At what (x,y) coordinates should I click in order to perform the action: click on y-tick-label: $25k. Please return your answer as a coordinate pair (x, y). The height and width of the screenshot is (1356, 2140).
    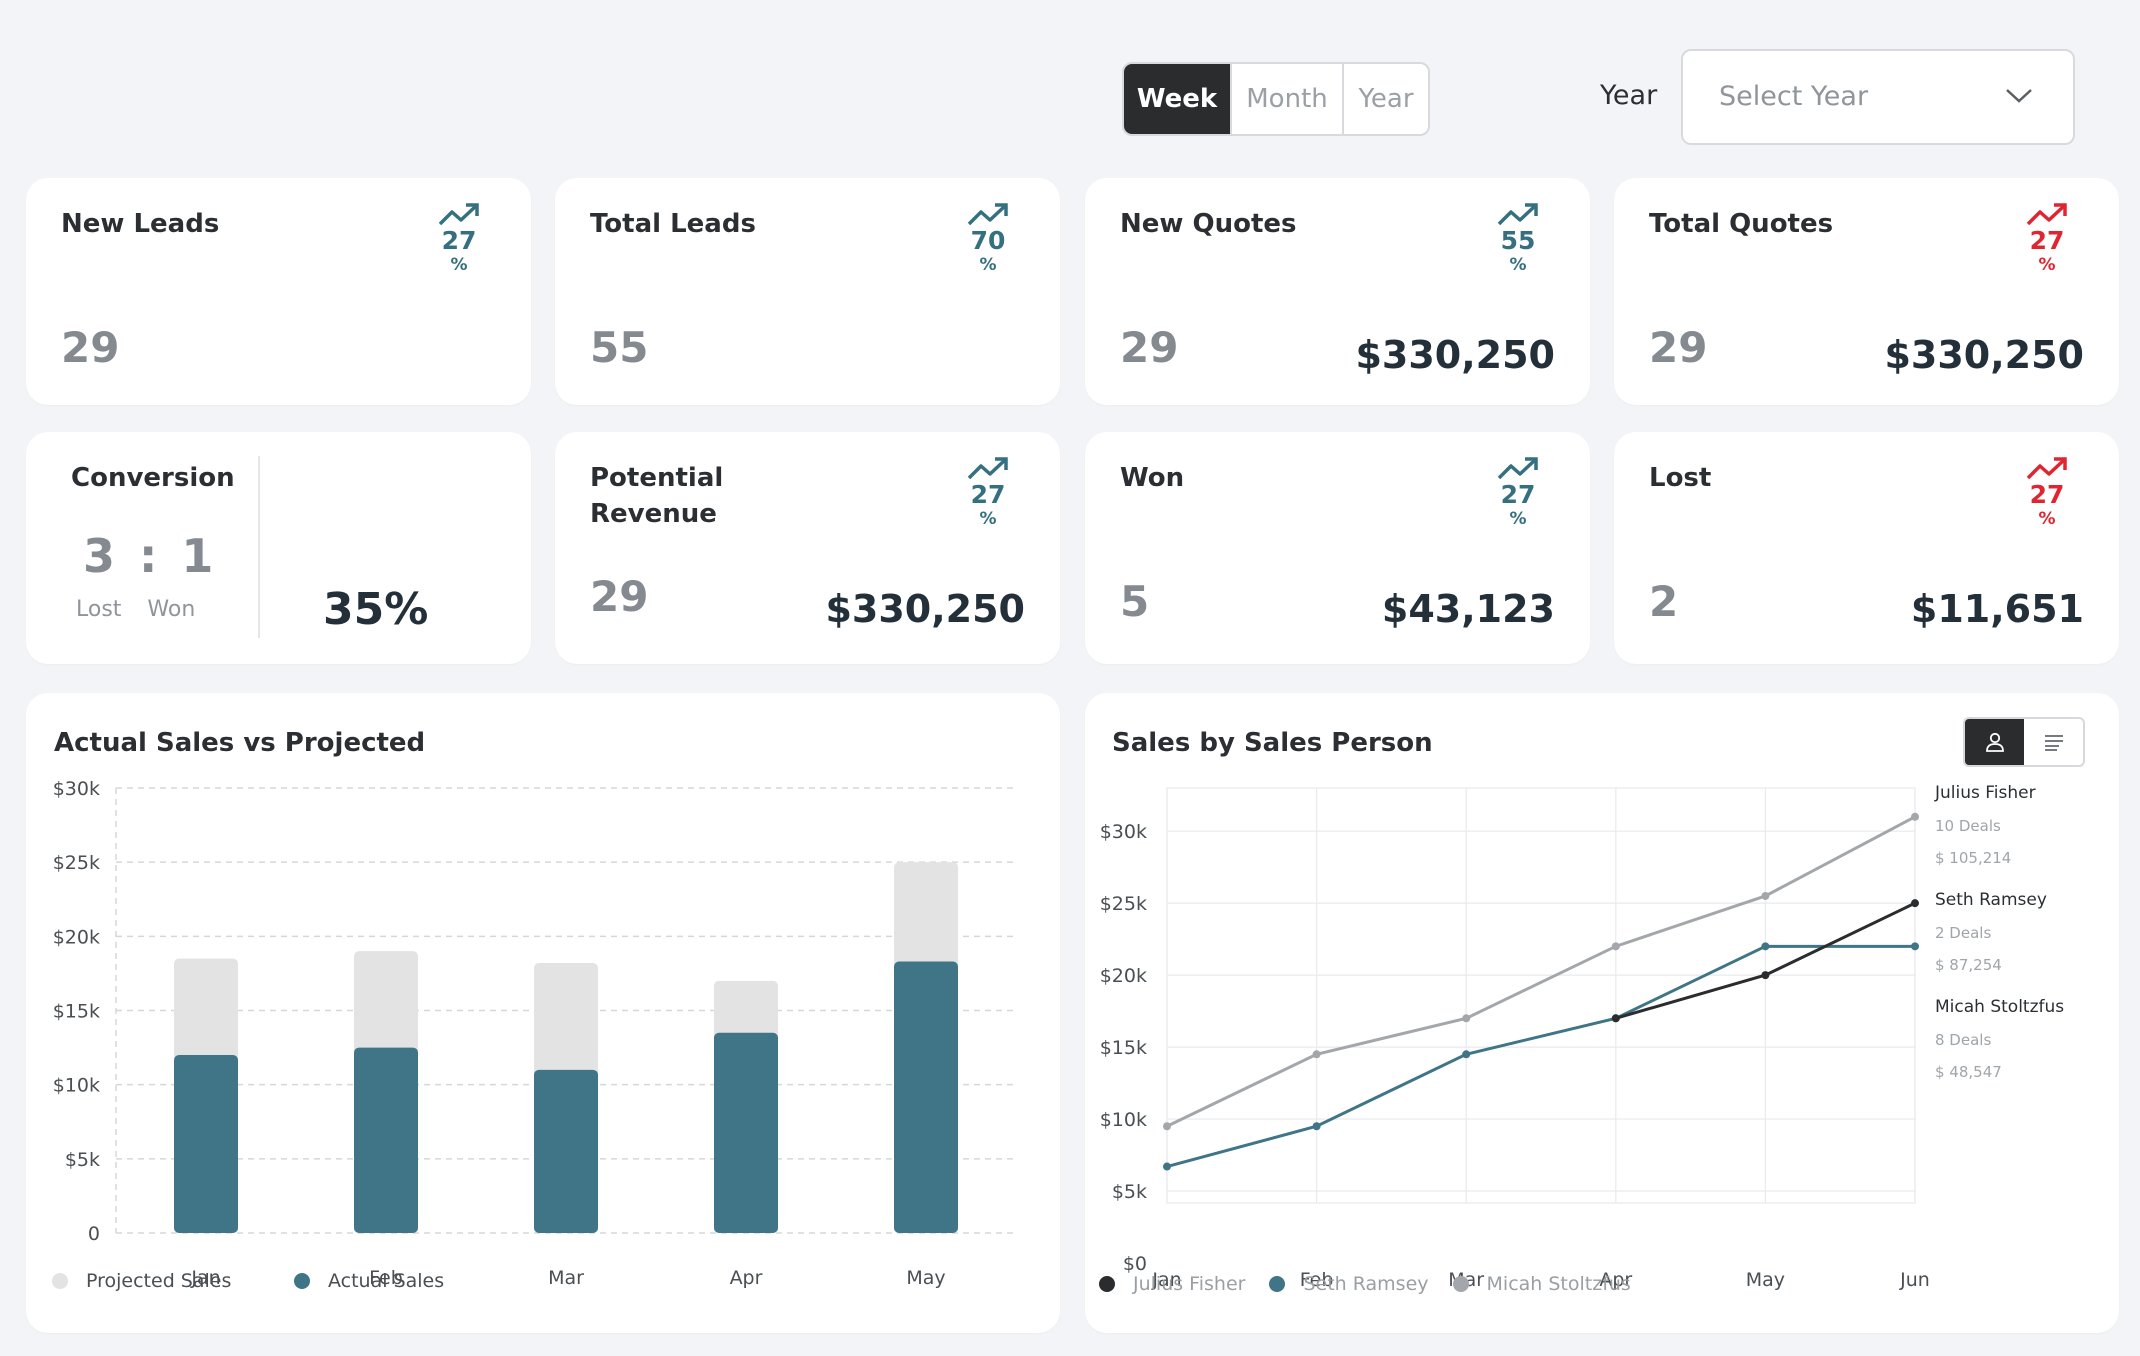
    Looking at the image, I should click on (1123, 904).